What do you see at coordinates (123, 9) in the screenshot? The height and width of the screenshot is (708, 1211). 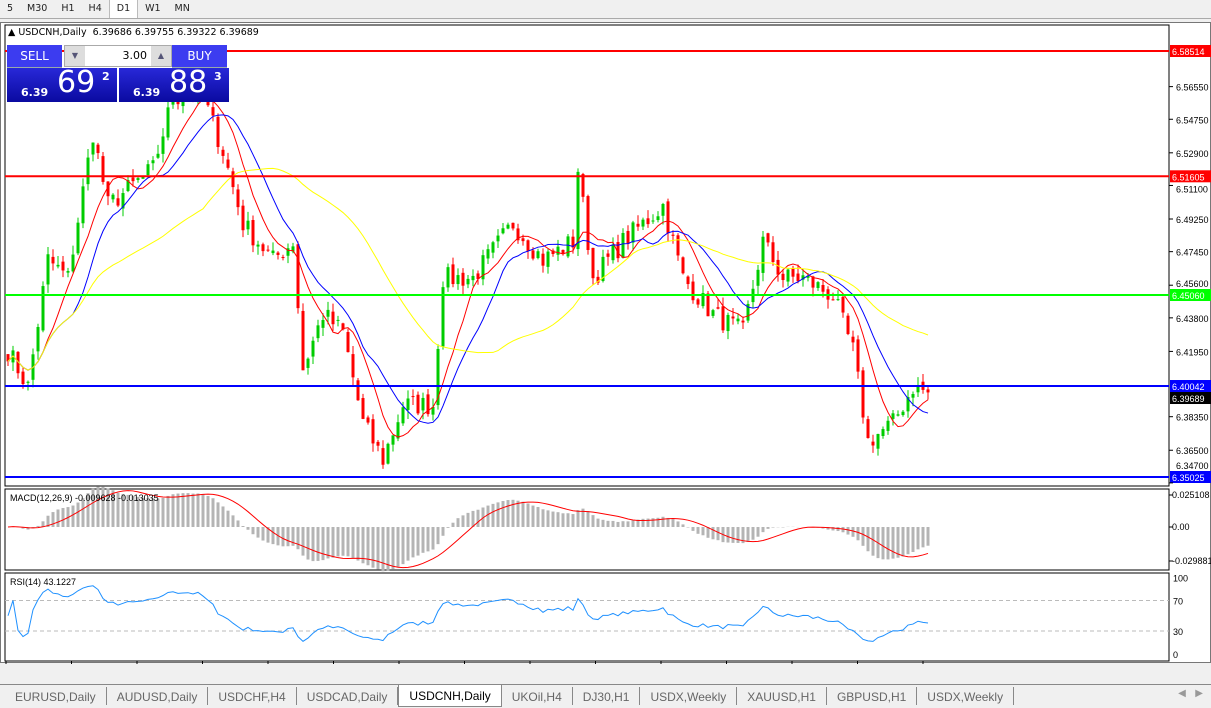 I see `timeframe-D1: D1` at bounding box center [123, 9].